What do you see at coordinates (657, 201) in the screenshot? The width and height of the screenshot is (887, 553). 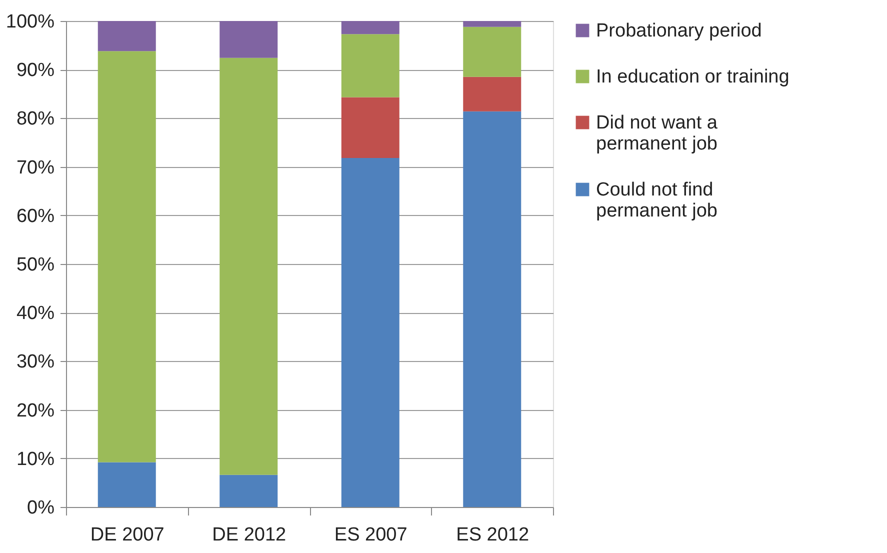 I see `legend-label: Could not find permanent job` at bounding box center [657, 201].